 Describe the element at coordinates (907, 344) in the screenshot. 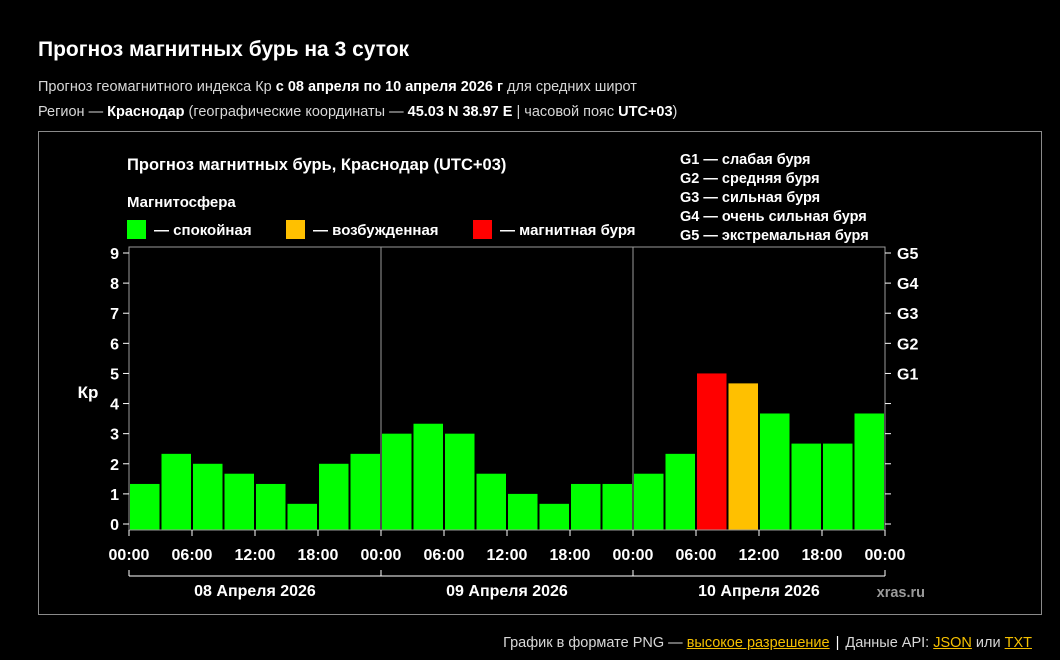

I see `storm-level-label-1: G2` at that location.